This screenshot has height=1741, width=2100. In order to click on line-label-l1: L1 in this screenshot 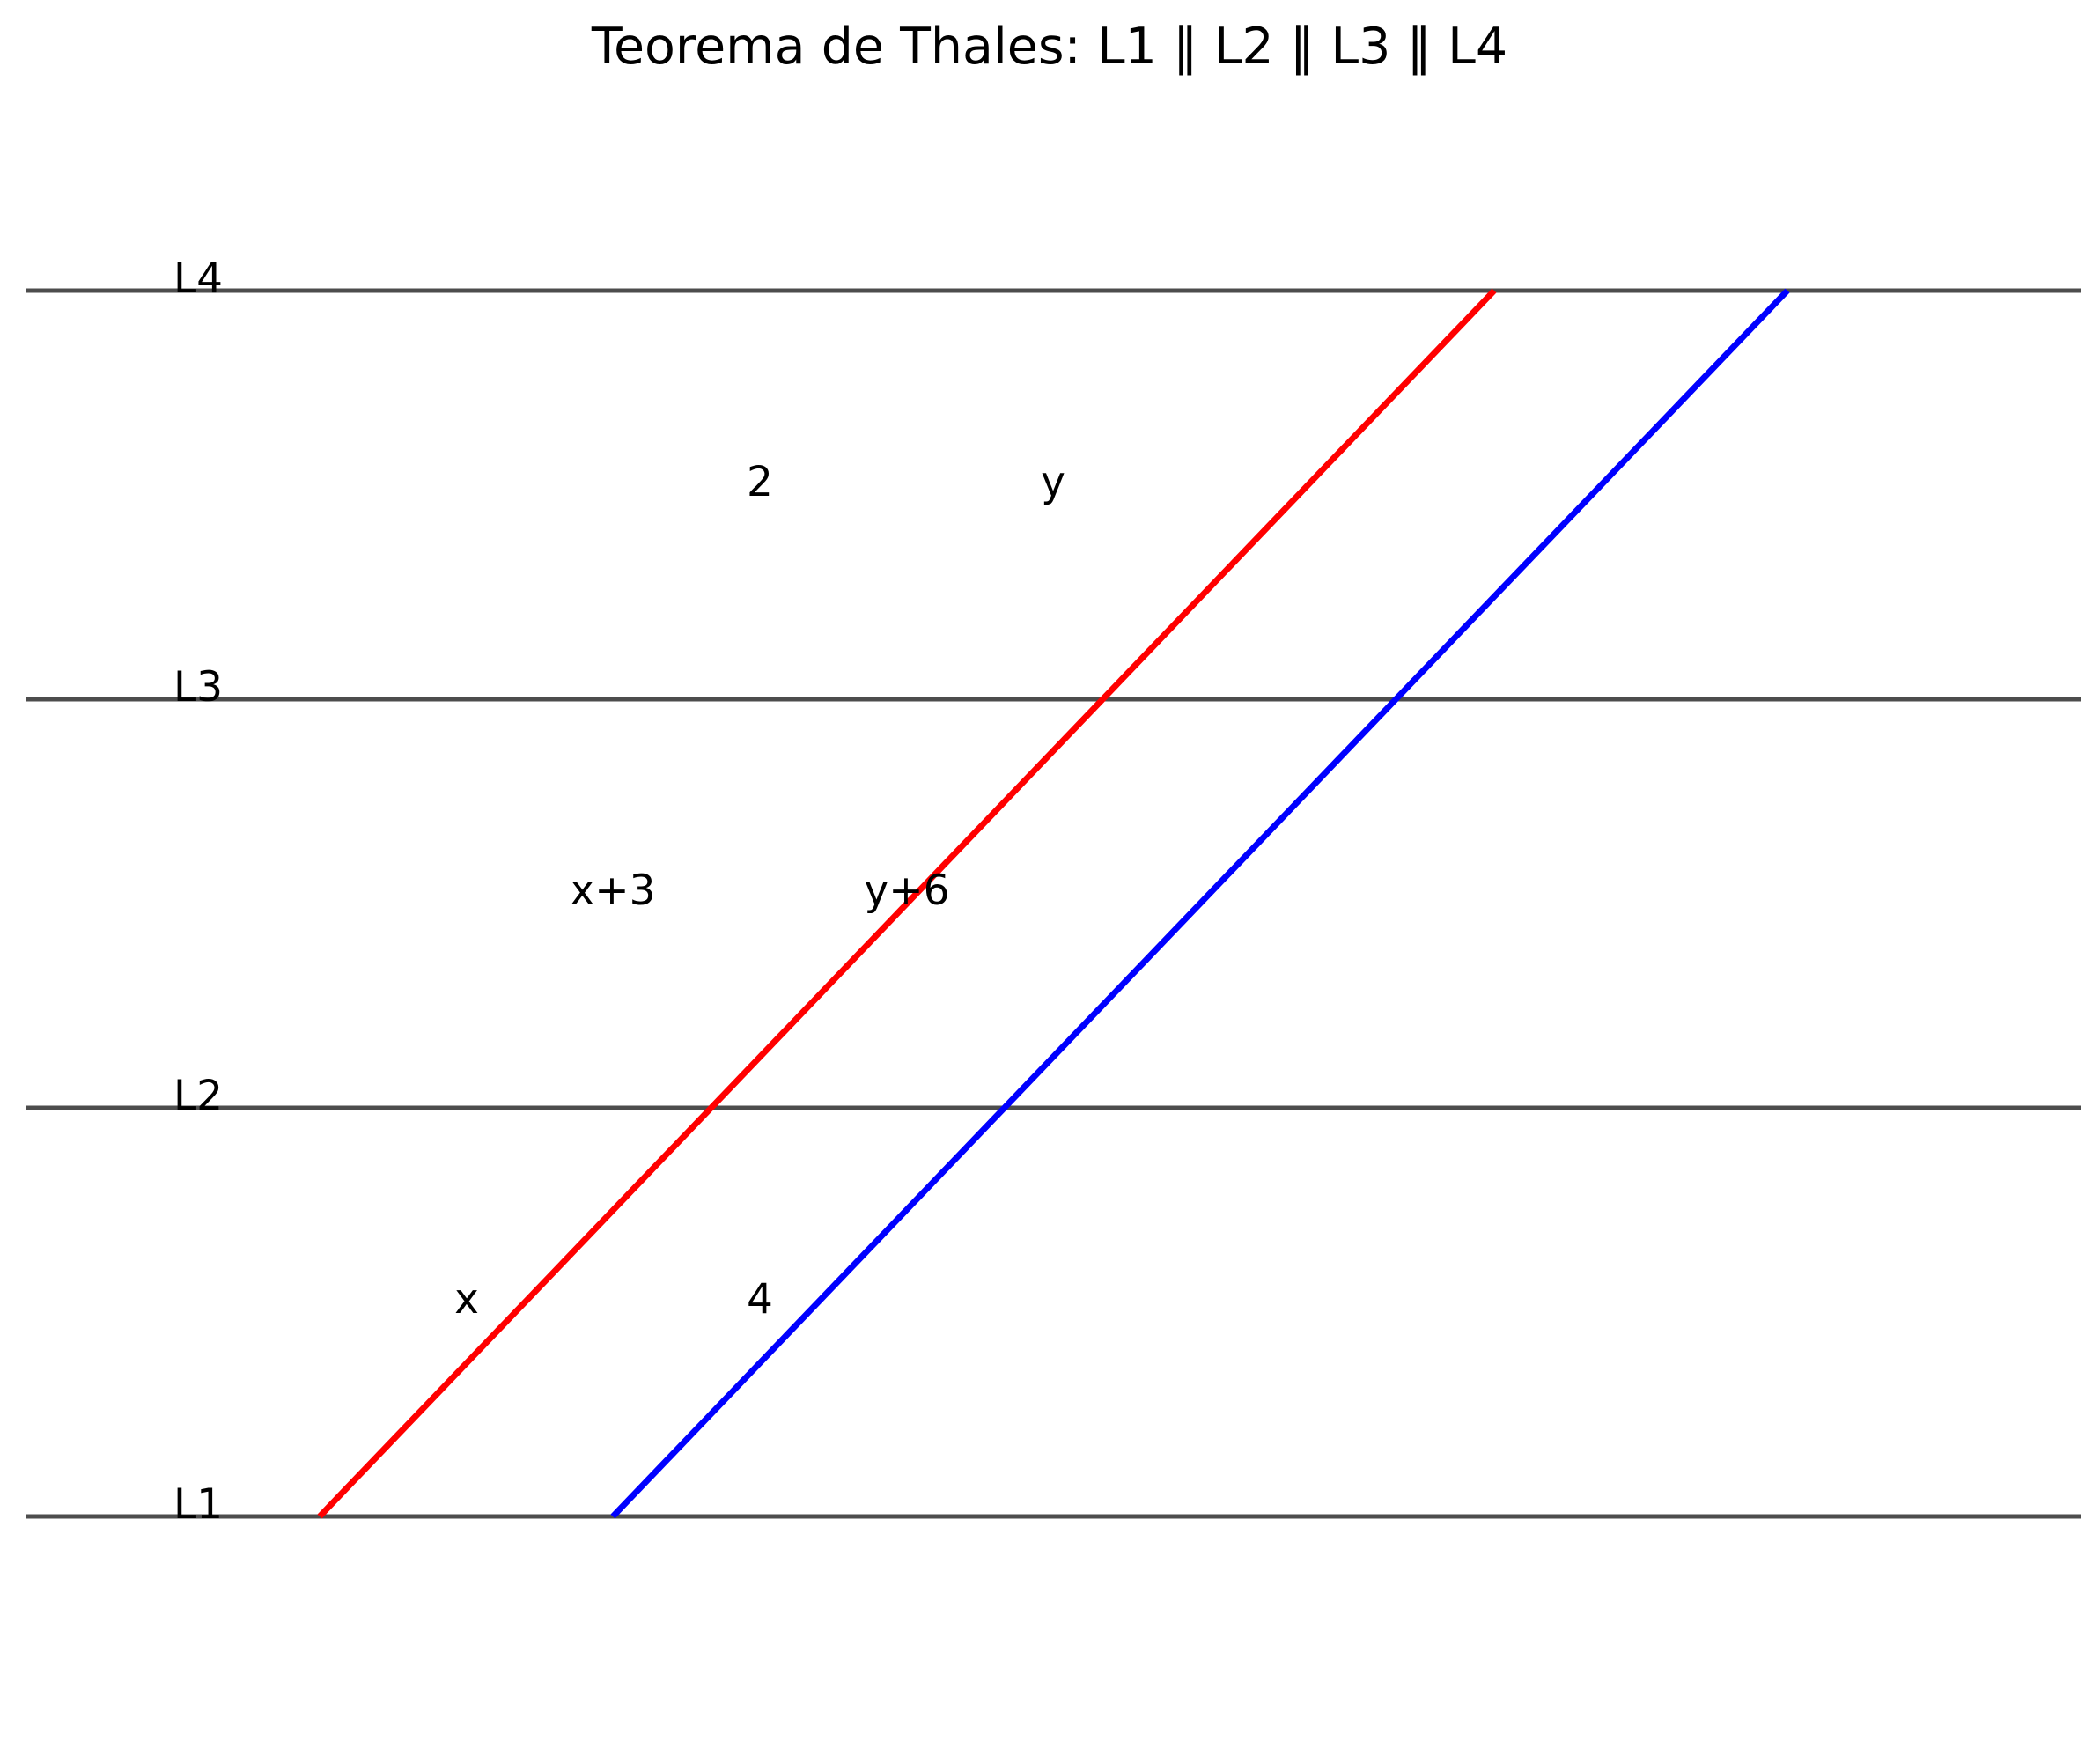, I will do `click(198, 1504)`.